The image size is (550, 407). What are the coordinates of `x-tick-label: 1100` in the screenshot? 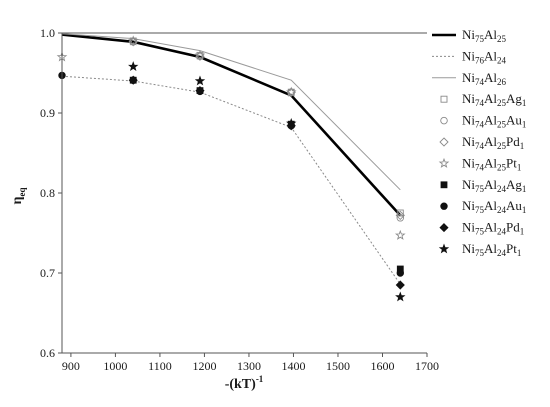 It's located at (160, 366).